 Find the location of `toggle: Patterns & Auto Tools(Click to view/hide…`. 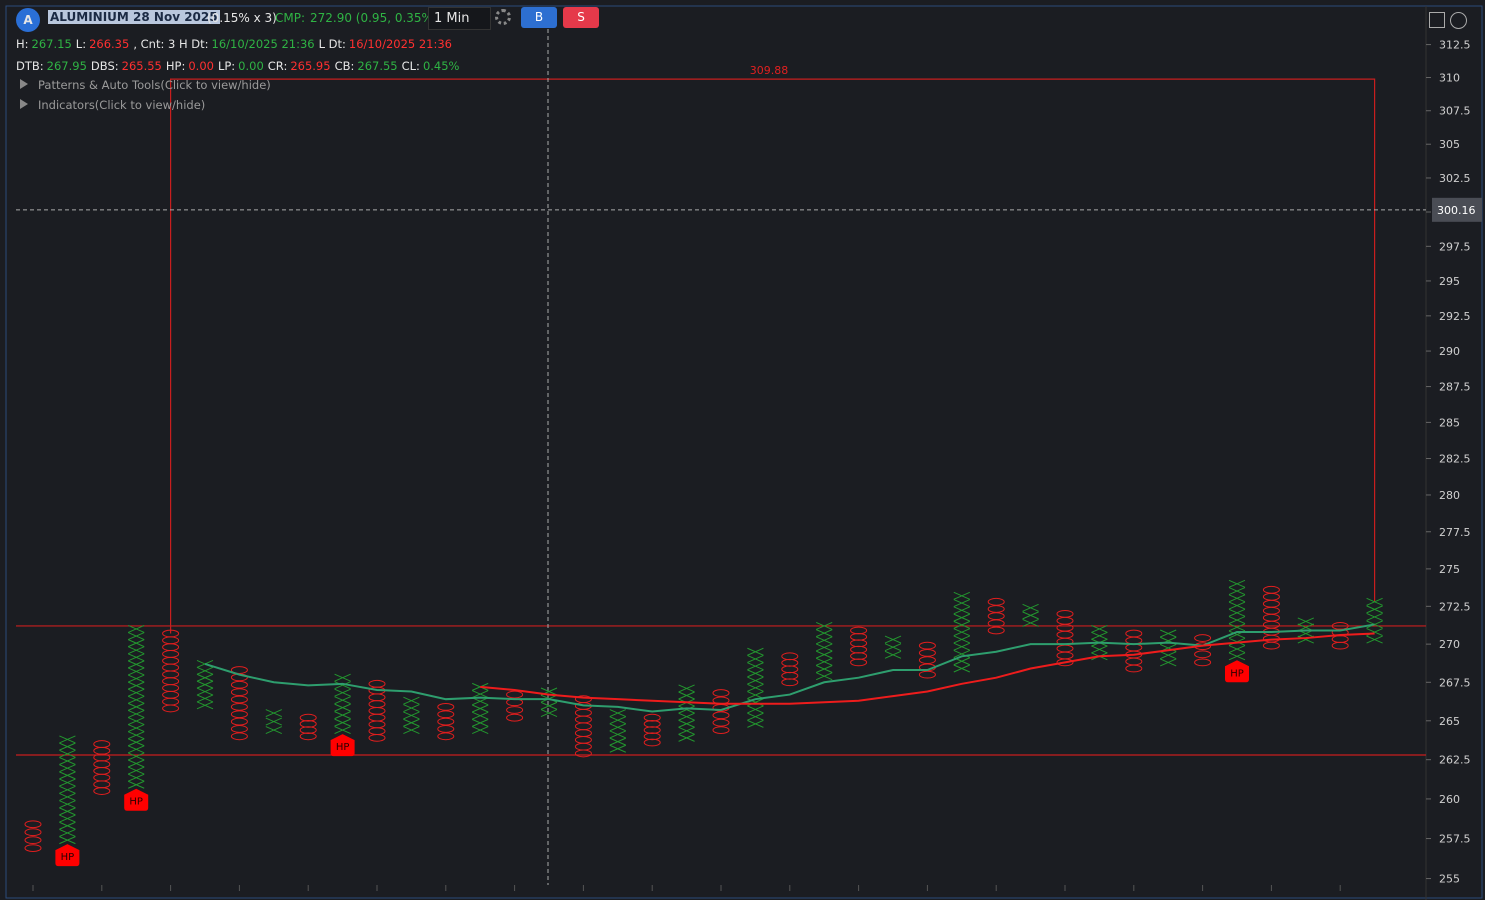

toggle: Patterns & Auto Tools(Click to view/hide… is located at coordinates (145, 85).